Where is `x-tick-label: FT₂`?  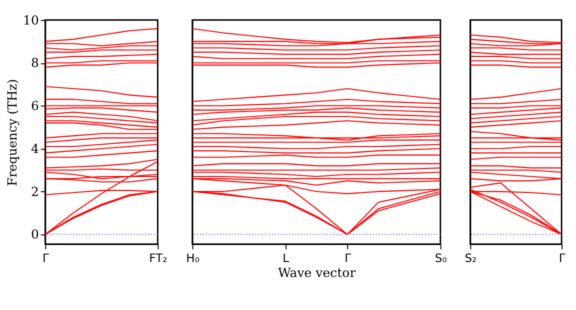
x-tick-label: FT₂ is located at coordinates (158, 257).